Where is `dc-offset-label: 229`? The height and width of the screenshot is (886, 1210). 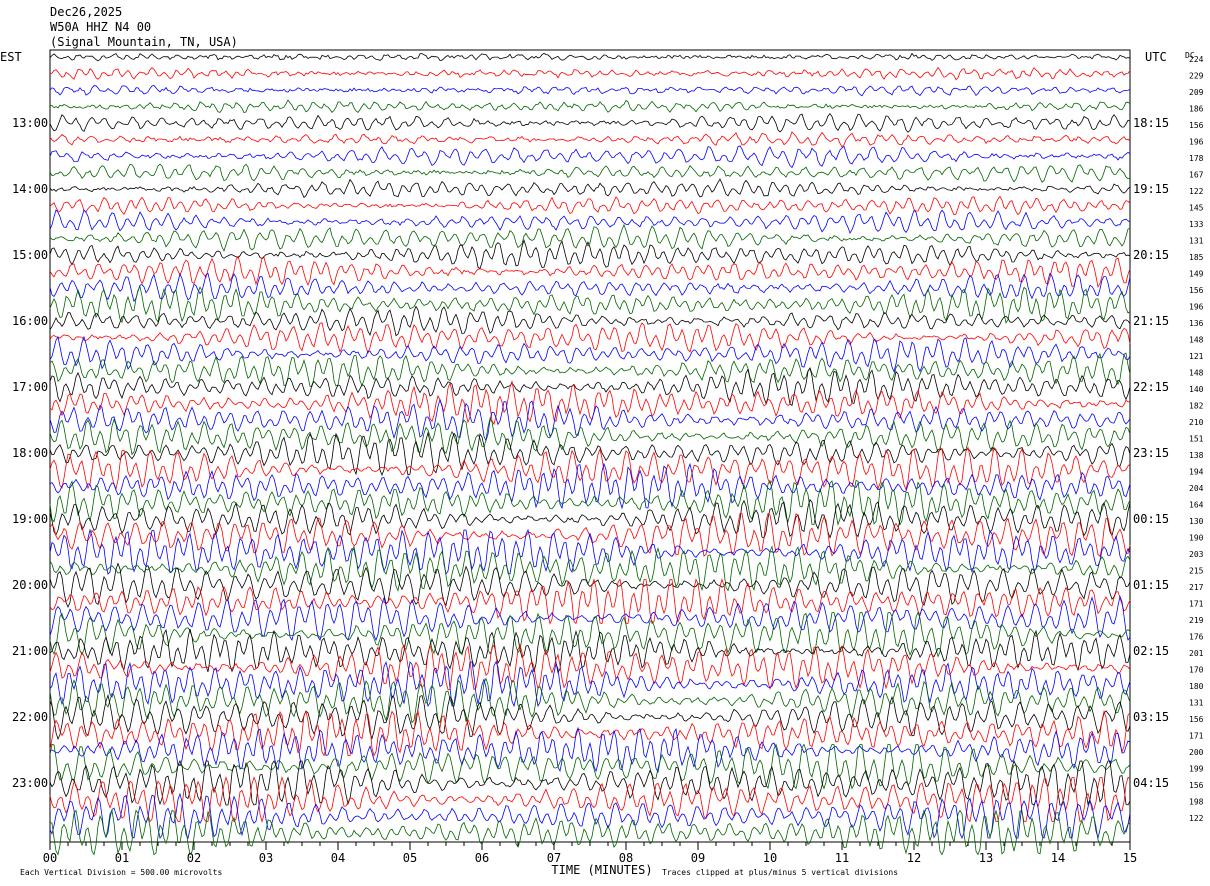
dc-offset-label: 229 is located at coordinates (1196, 76).